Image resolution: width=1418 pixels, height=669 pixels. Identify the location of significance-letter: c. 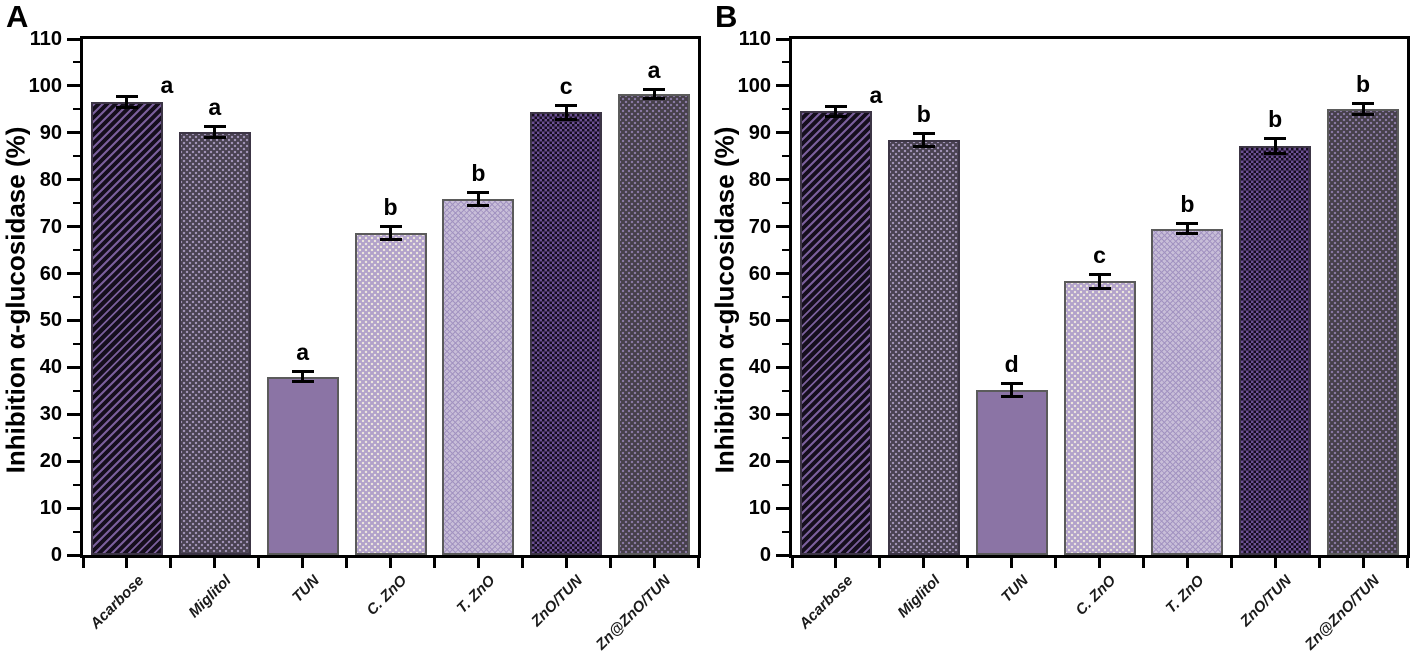
(1099, 254).